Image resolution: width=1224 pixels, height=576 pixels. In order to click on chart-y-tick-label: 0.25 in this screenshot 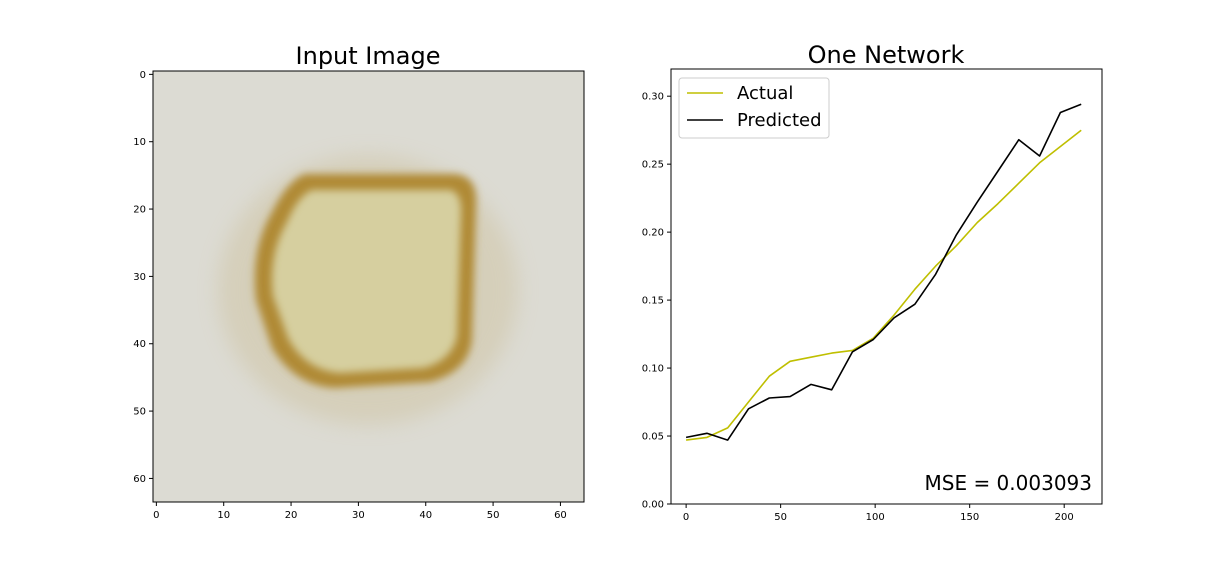, I will do `click(653, 165)`.